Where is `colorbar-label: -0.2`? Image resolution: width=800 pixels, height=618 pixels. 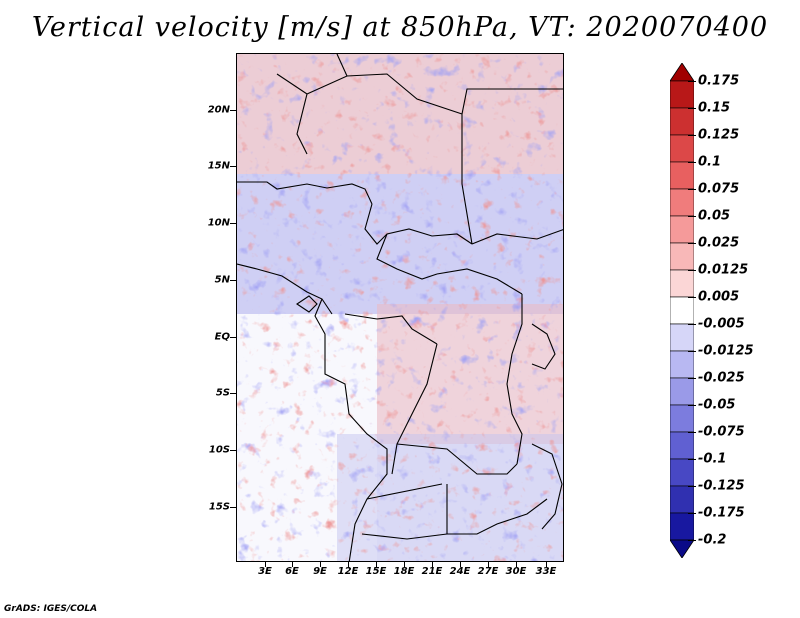
colorbar-label: -0.2 is located at coordinates (712, 540).